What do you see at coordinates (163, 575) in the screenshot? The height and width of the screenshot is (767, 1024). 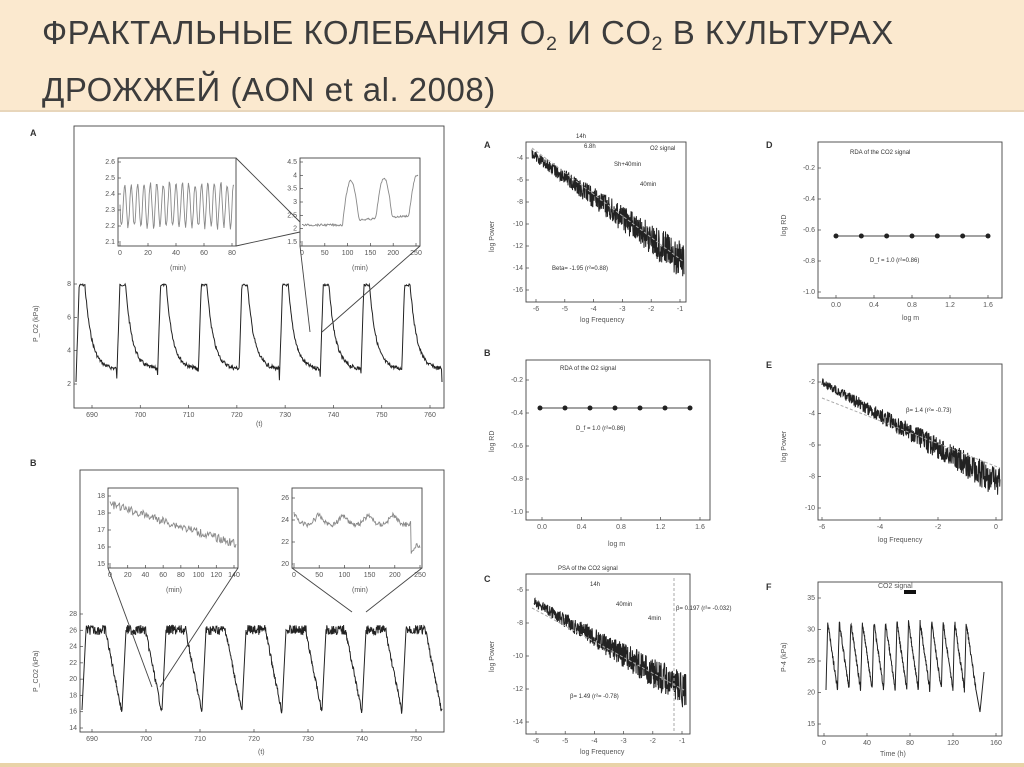 I see `x-tick-label: 60` at bounding box center [163, 575].